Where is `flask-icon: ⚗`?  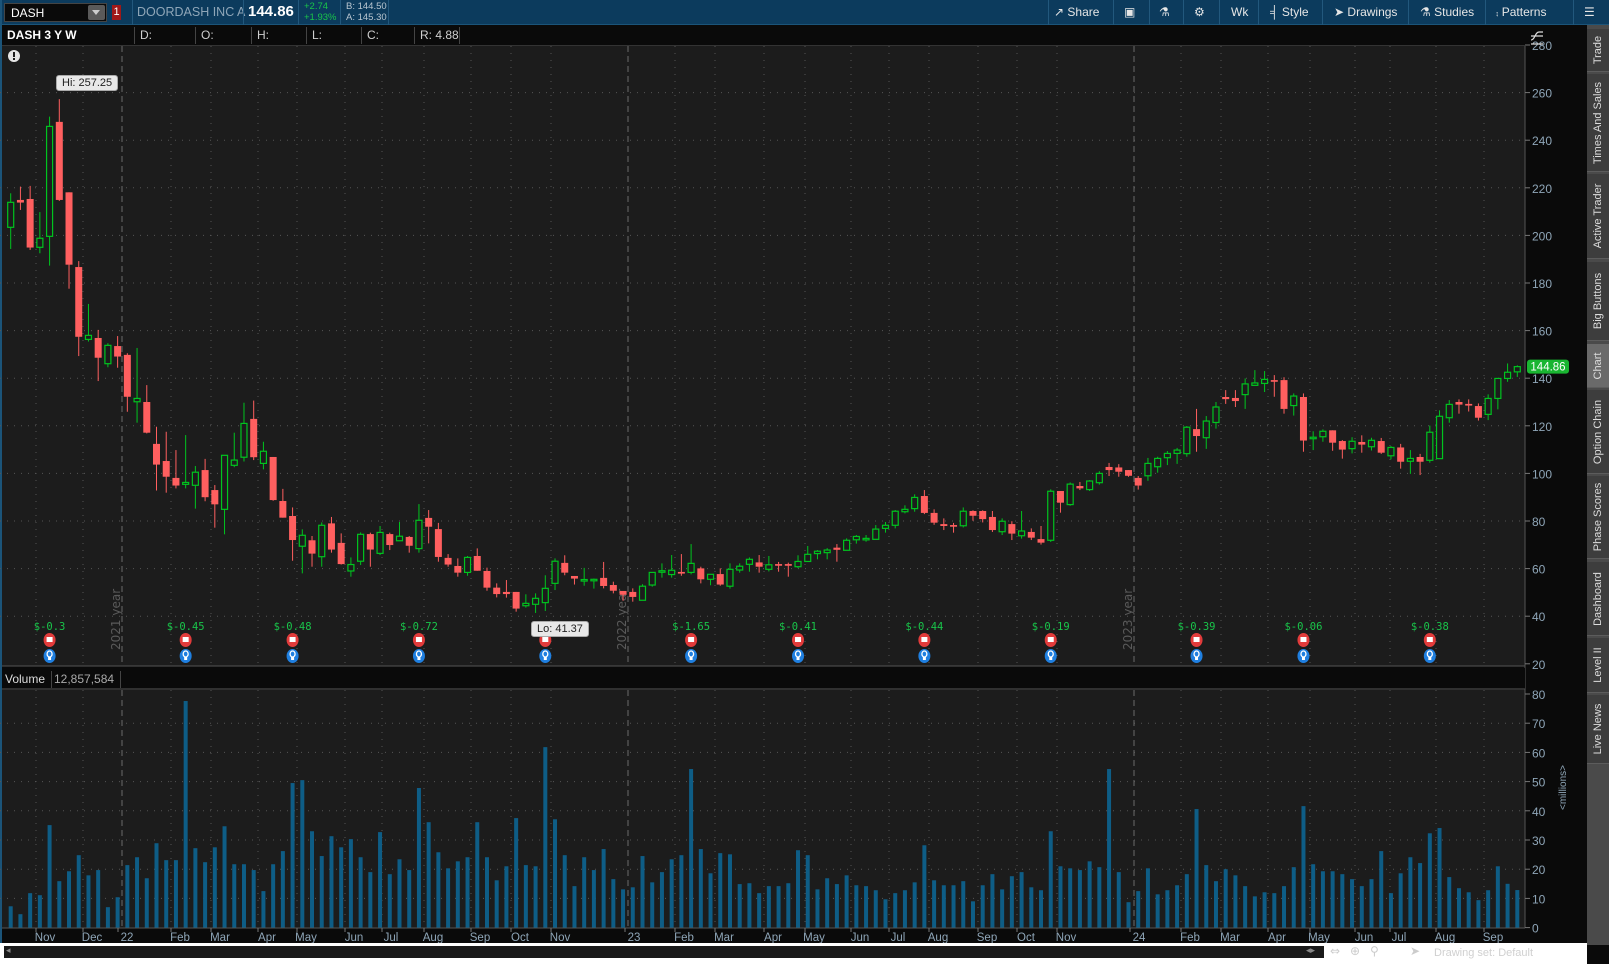
flask-icon: ⚗ is located at coordinates (1425, 12).